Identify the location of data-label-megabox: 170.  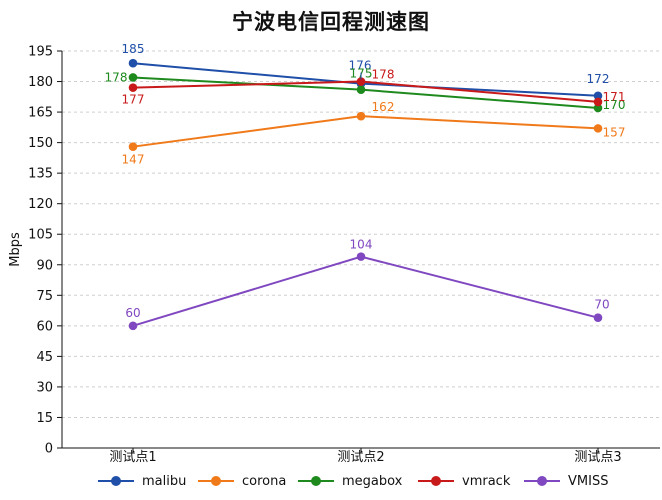
(614, 105).